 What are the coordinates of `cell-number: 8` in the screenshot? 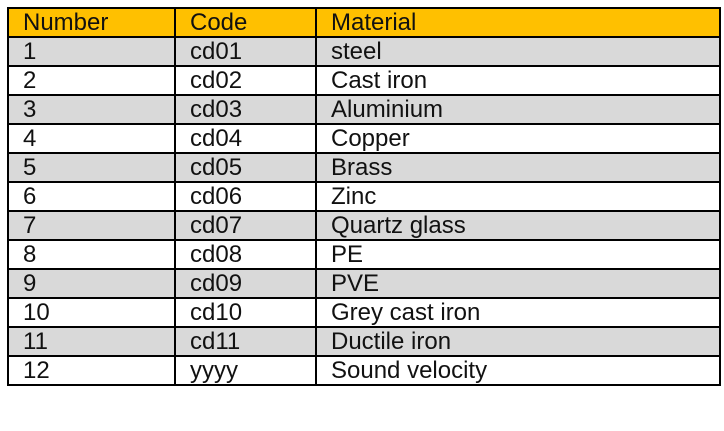 It's located at (91, 254).